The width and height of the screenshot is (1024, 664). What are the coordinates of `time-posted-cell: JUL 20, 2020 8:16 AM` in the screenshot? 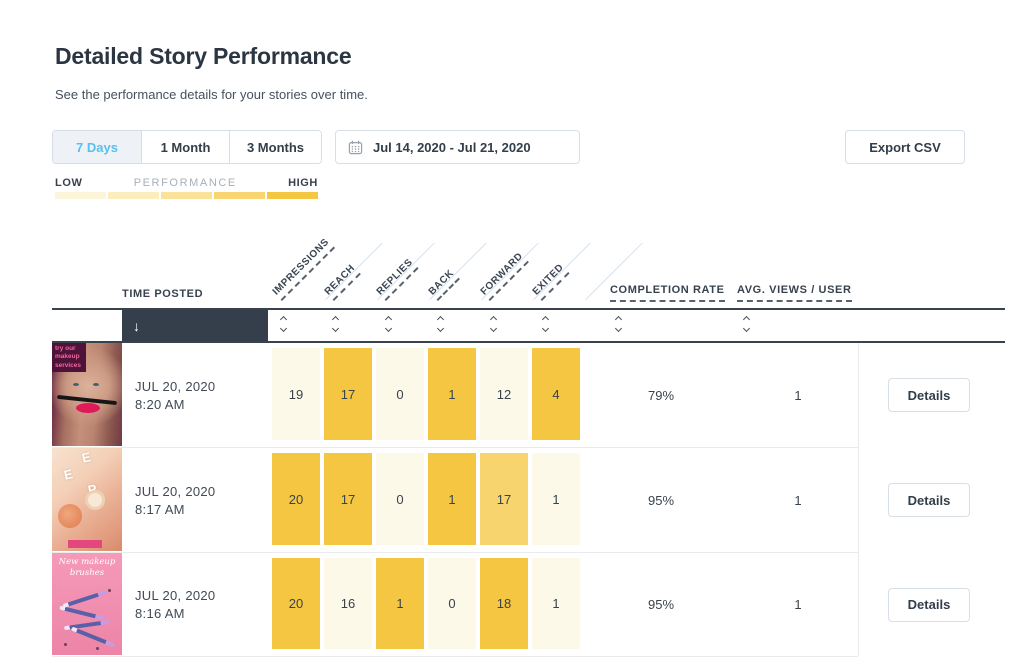 It's located at (175, 604).